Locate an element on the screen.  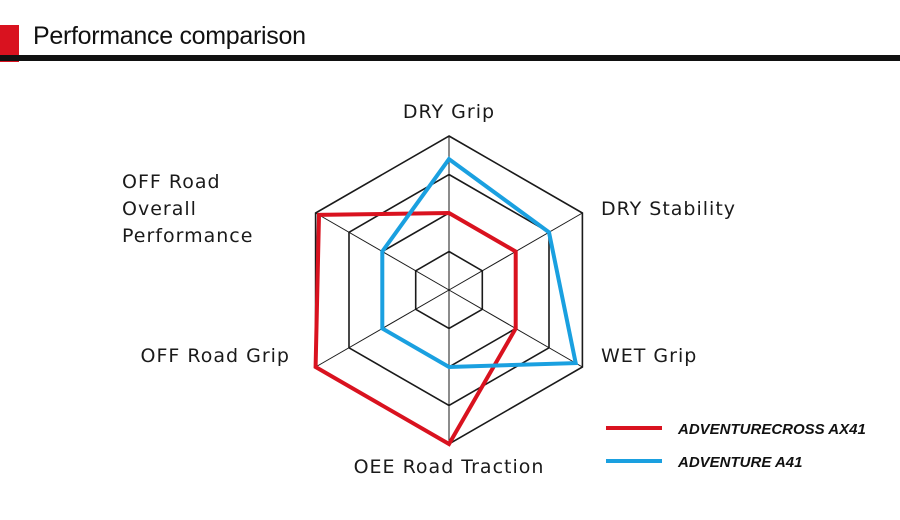
page-title: Performance comparison is located at coordinates (169, 36).